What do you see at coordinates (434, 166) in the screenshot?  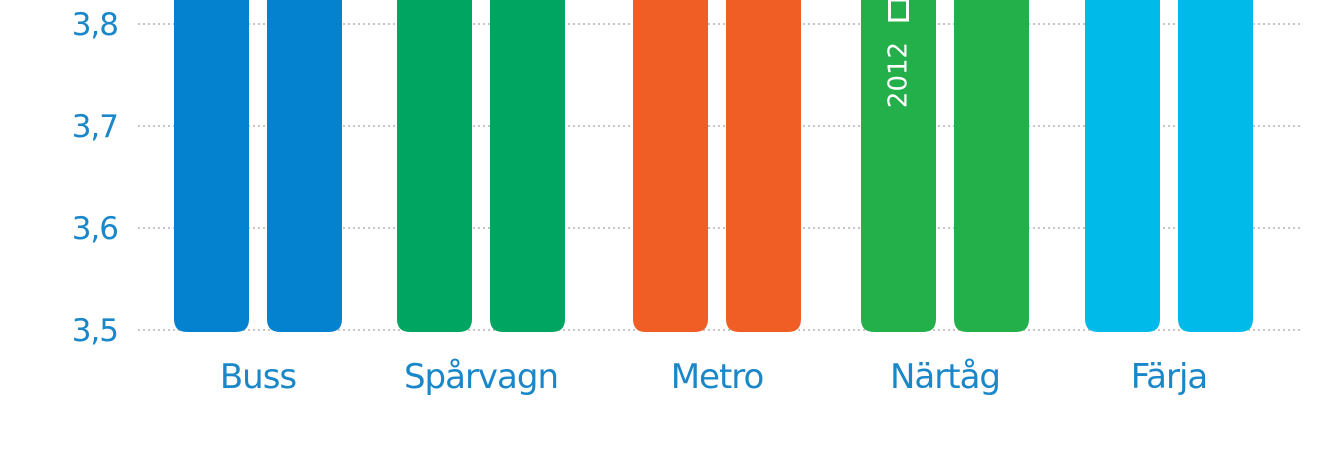 I see `bar-spårvagn-1` at bounding box center [434, 166].